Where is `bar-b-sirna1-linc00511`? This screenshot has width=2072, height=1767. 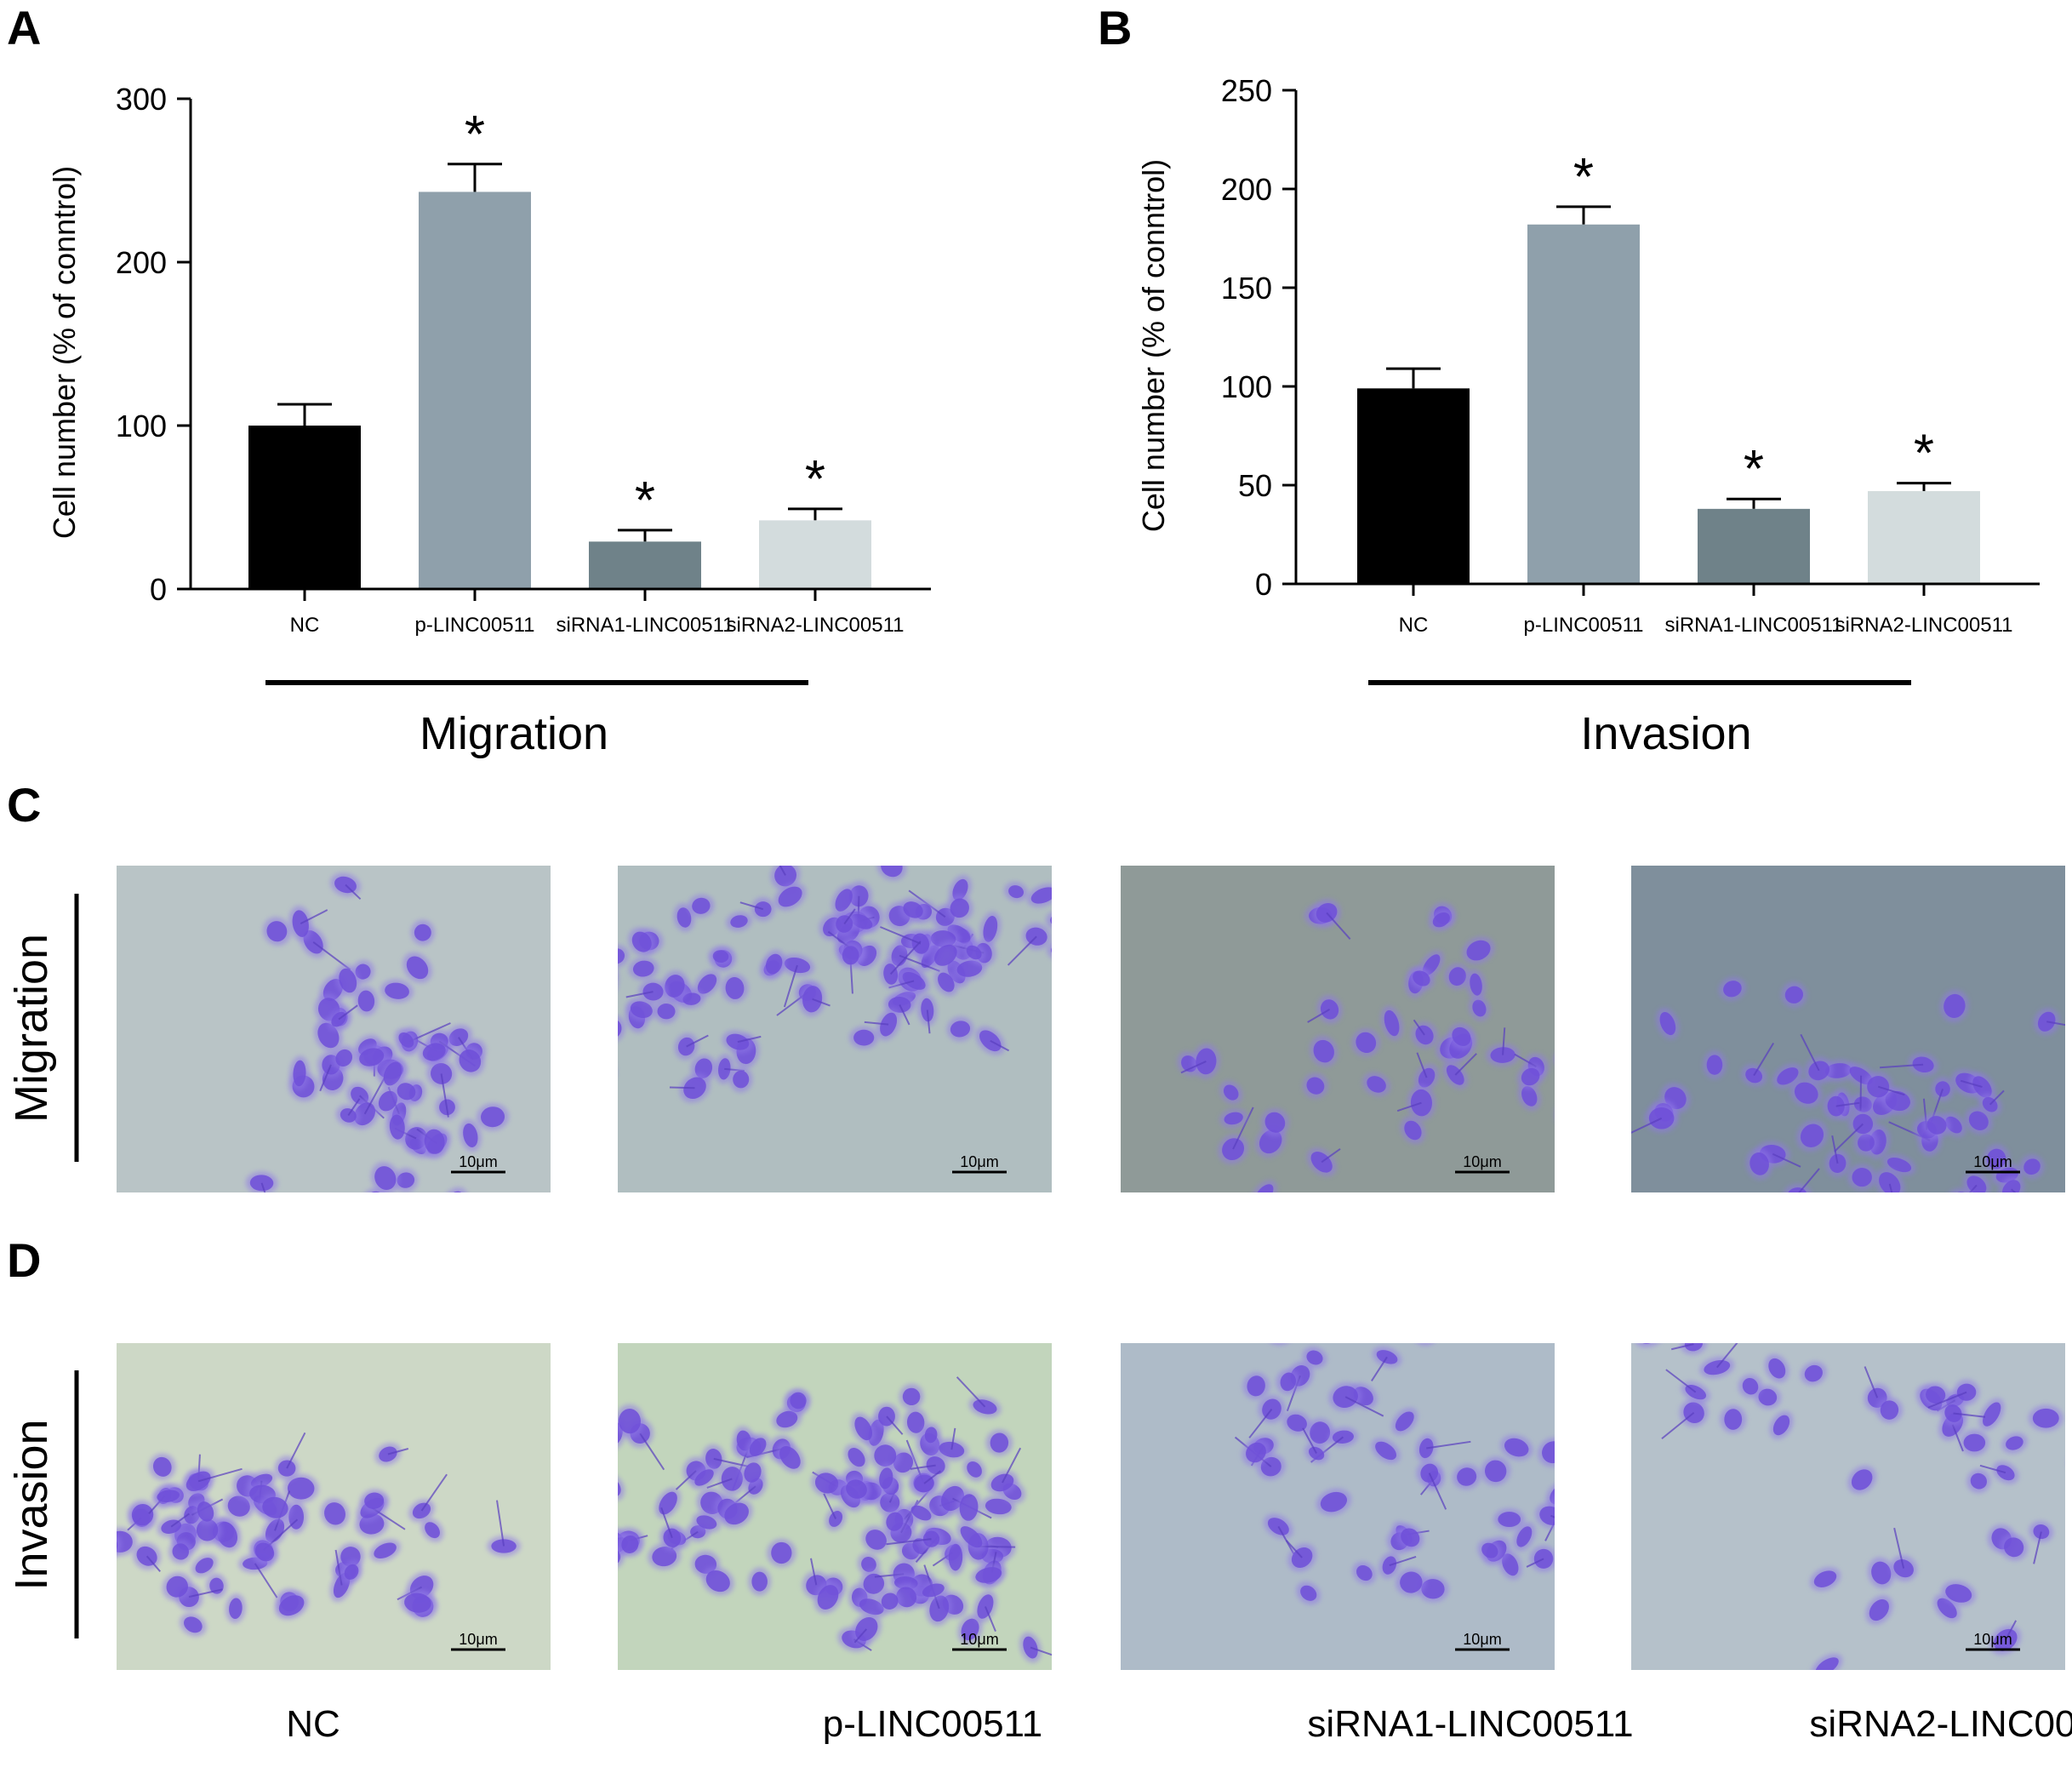
bar-b-sirna1-linc00511 is located at coordinates (1754, 546).